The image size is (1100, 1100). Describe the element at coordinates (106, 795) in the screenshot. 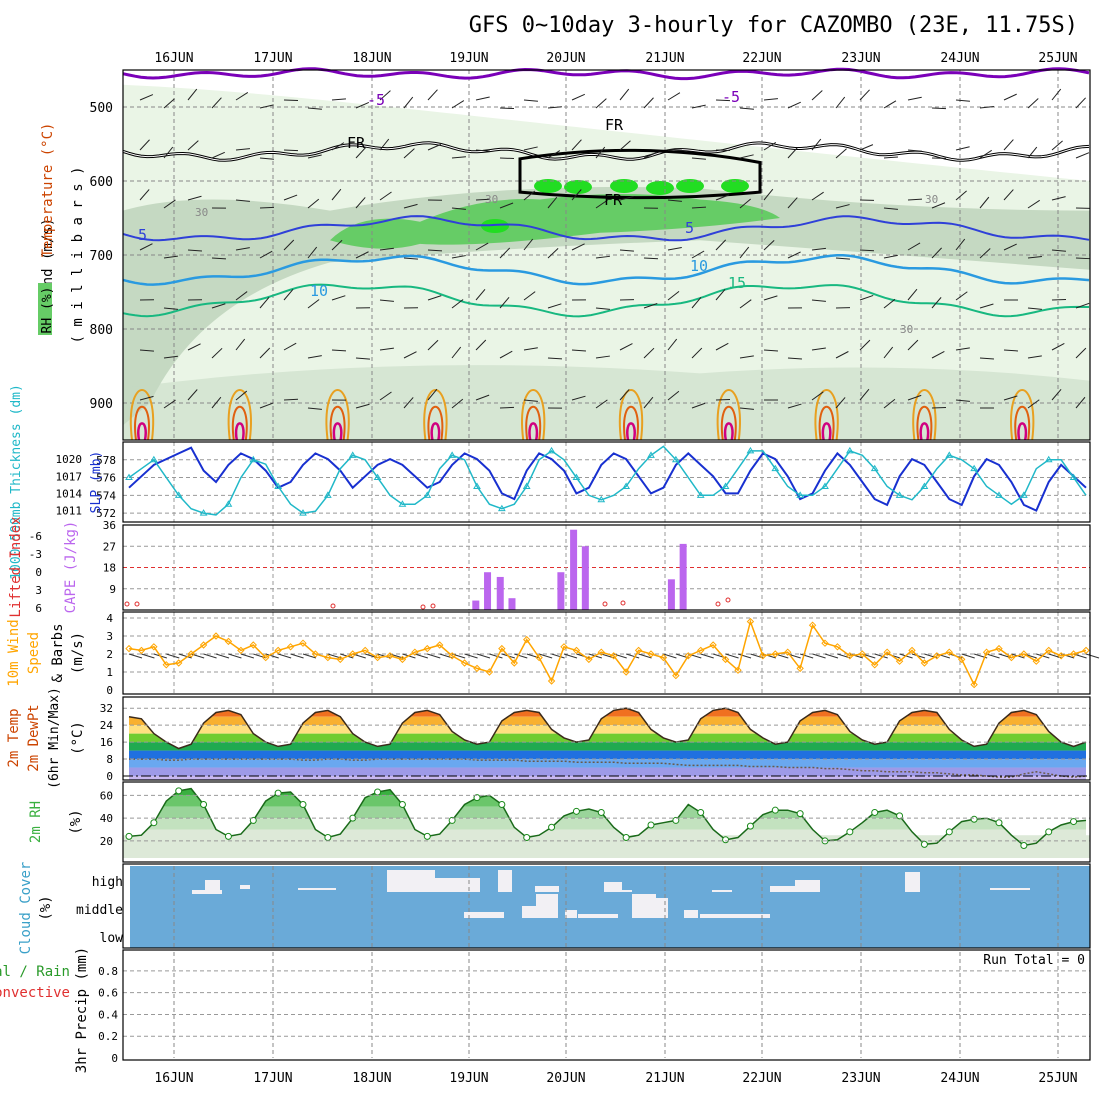

I see `rh2m-ytick: 60` at that location.